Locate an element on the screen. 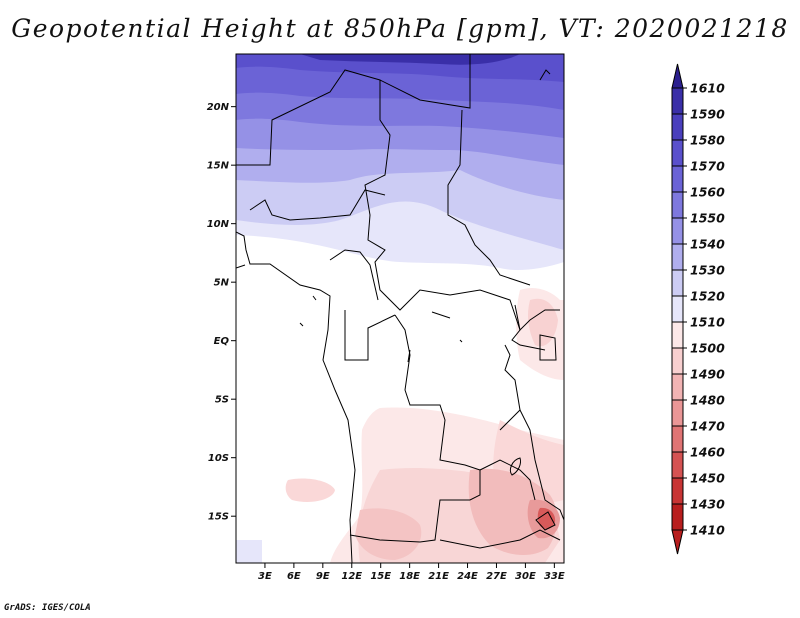 This screenshot has height=618, width=800. colorbar-label: 1460 is located at coordinates (707, 452).